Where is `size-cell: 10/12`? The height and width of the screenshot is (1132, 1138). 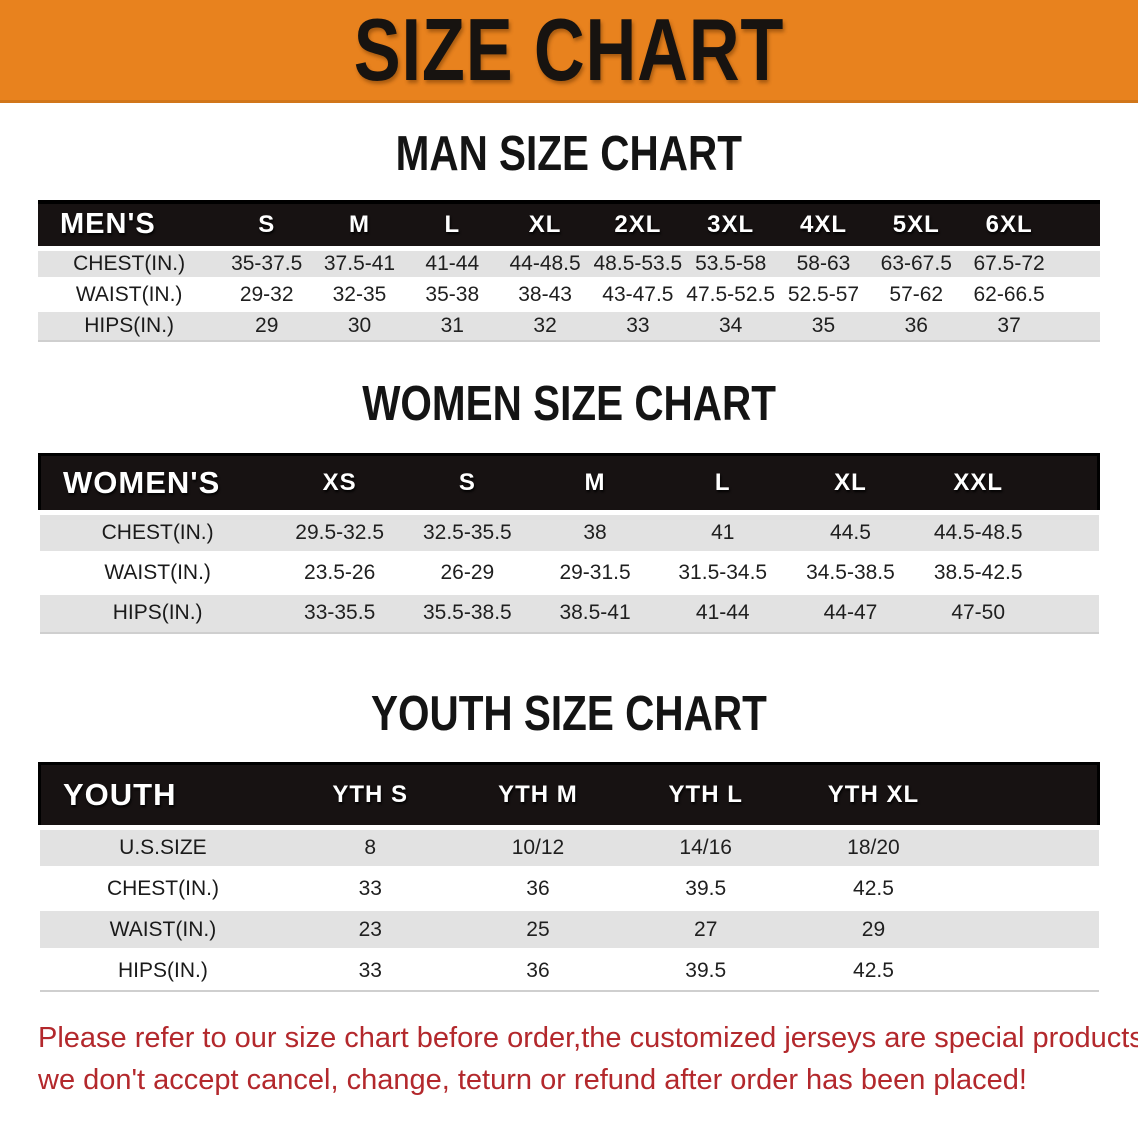
size-cell: 10/12 is located at coordinates (538, 847).